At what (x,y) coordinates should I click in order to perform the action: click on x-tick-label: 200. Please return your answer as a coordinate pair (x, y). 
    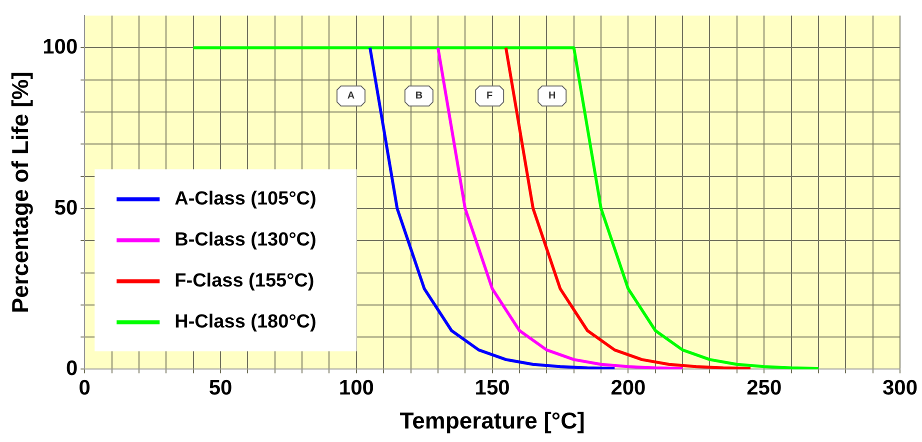
    Looking at the image, I should click on (628, 388).